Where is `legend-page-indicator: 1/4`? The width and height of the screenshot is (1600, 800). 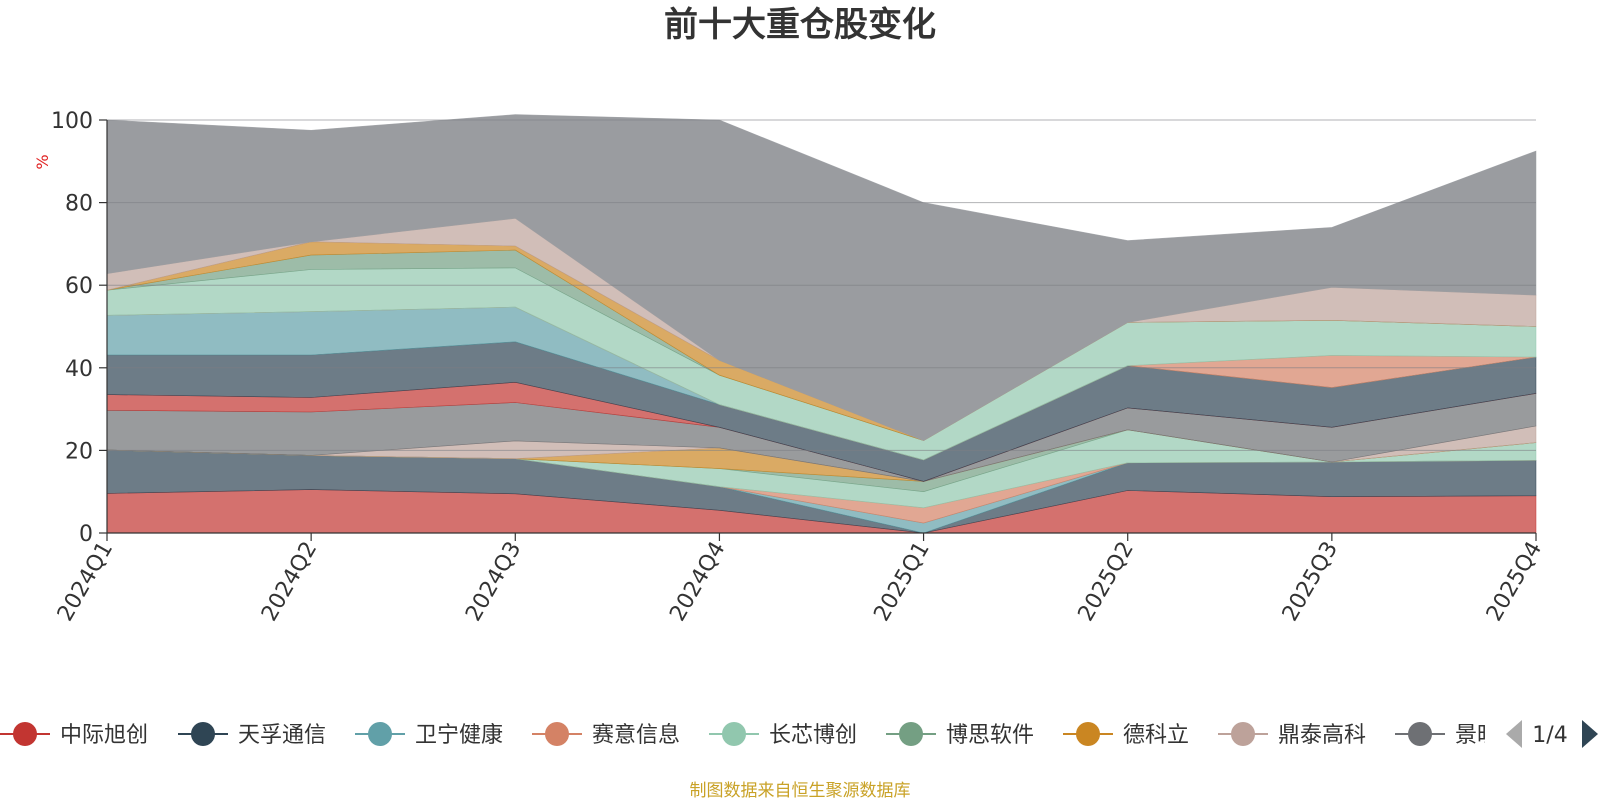
legend-page-indicator: 1/4 is located at coordinates (1549, 735).